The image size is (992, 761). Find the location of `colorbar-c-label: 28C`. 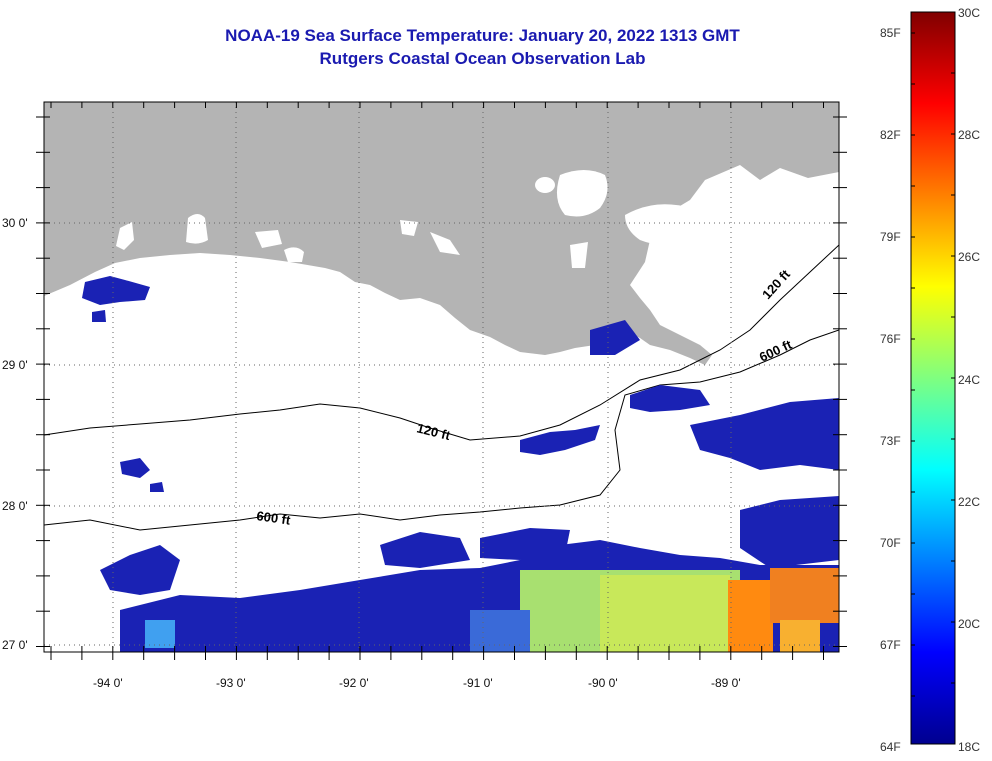

colorbar-c-label: 28C is located at coordinates (969, 135).